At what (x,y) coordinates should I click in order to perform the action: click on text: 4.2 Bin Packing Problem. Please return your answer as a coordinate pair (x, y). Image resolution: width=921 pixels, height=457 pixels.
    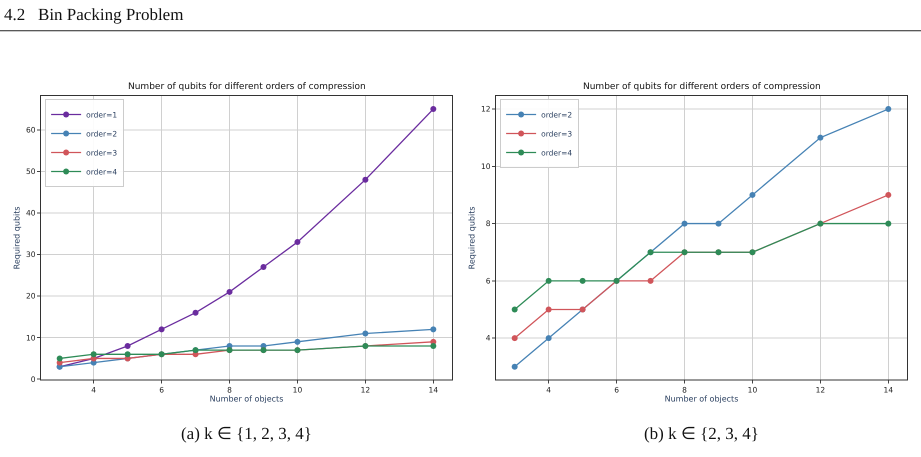
    Looking at the image, I should click on (94, 14).